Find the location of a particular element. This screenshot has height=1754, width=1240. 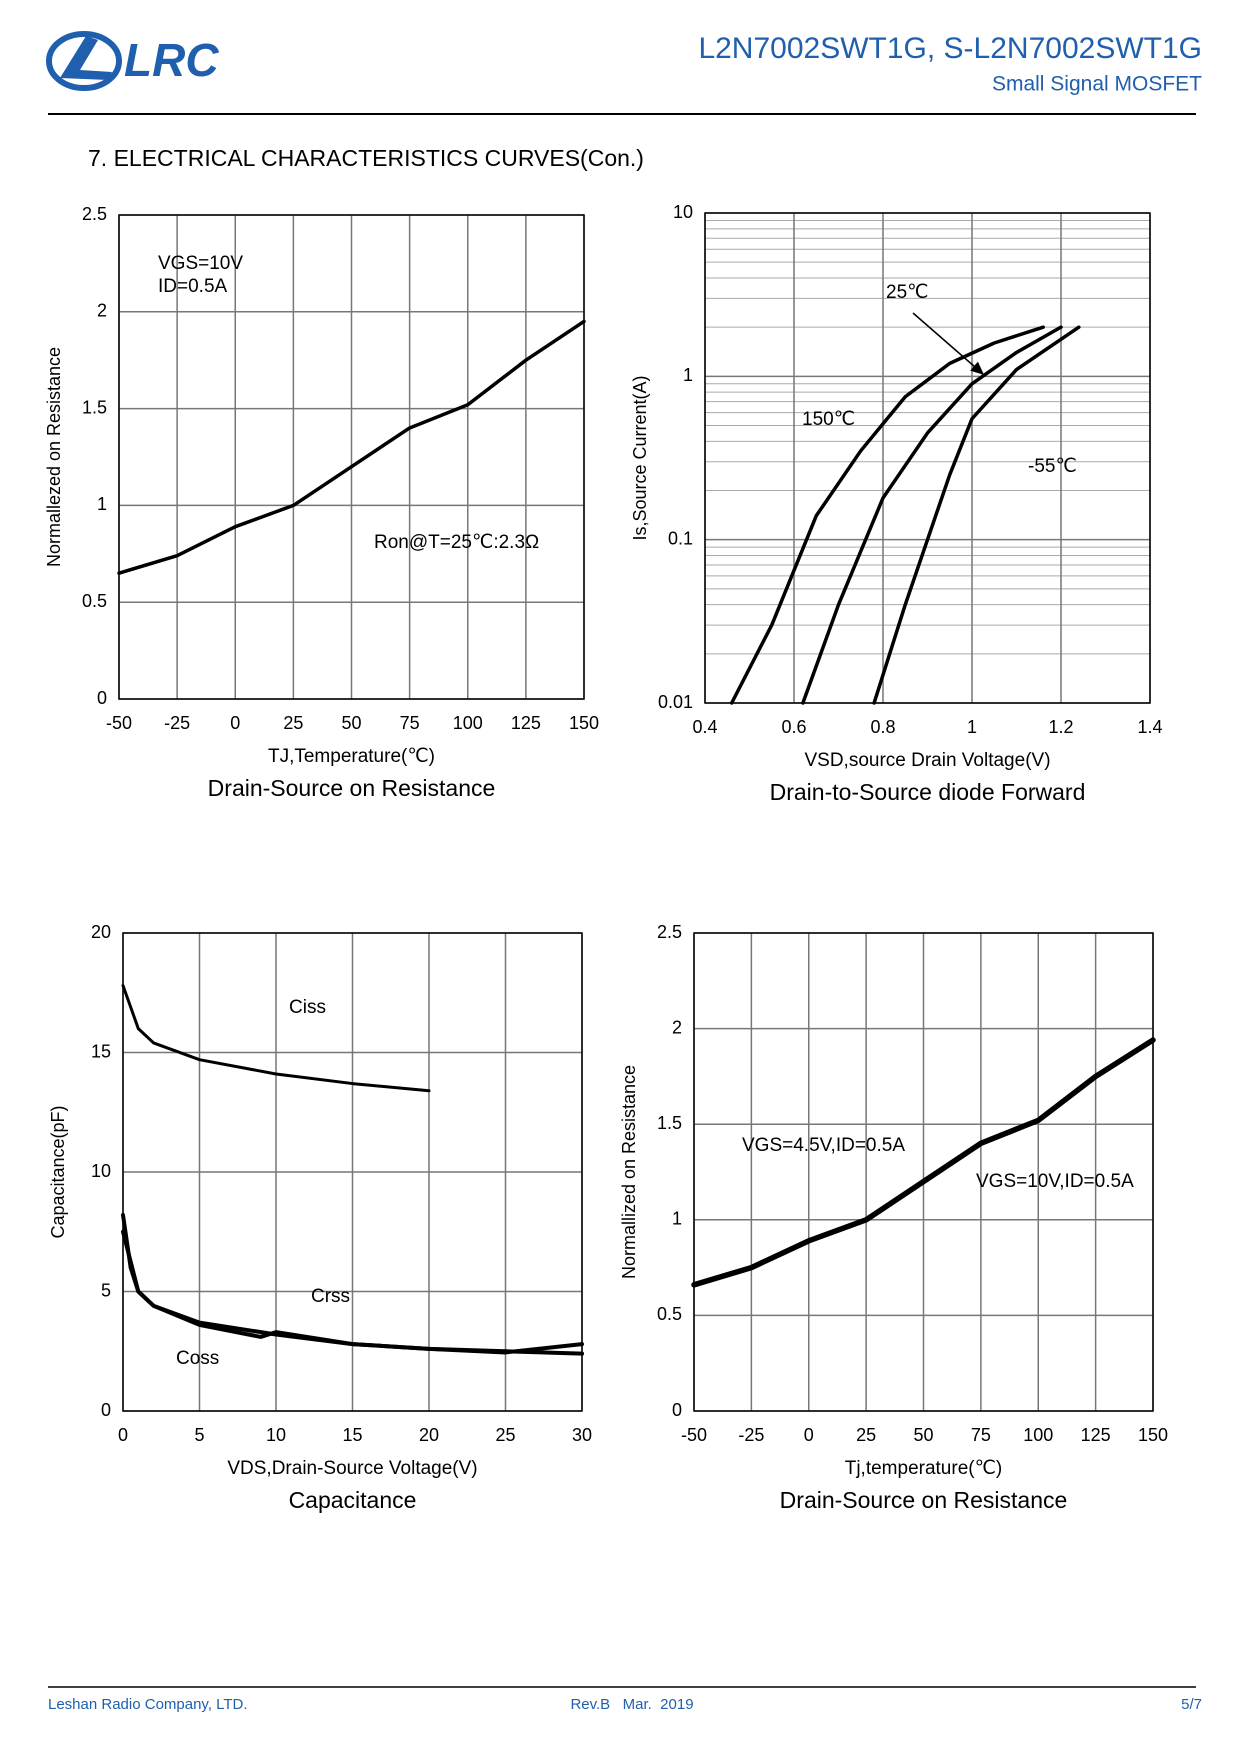

annotation: Ron@T=25℃:2.3Ω is located at coordinates (456, 542).